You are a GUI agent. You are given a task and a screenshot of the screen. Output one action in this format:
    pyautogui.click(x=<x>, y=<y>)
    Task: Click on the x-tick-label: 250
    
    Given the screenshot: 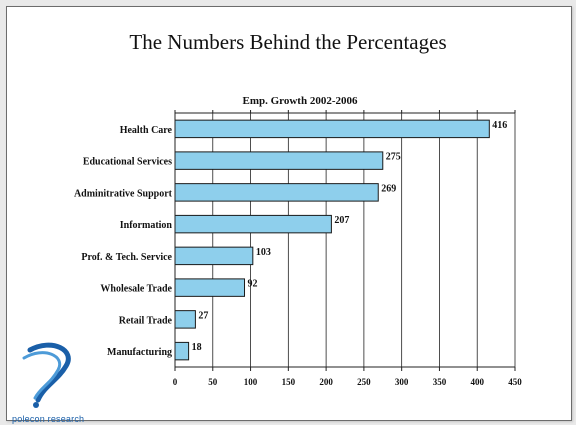 What is the action you would take?
    pyautogui.click(x=364, y=382)
    